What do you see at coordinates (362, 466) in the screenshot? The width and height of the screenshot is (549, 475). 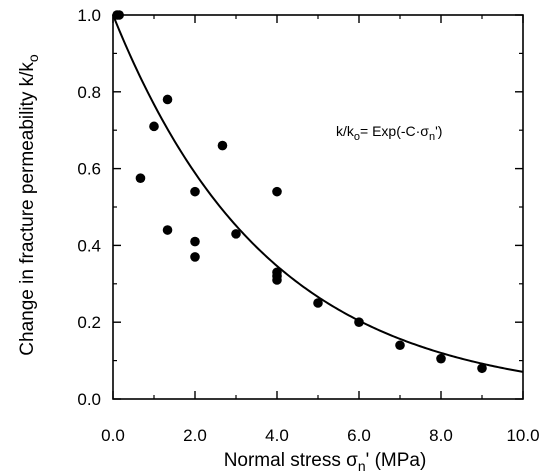 I see `x-axis-label-sub: n` at bounding box center [362, 466].